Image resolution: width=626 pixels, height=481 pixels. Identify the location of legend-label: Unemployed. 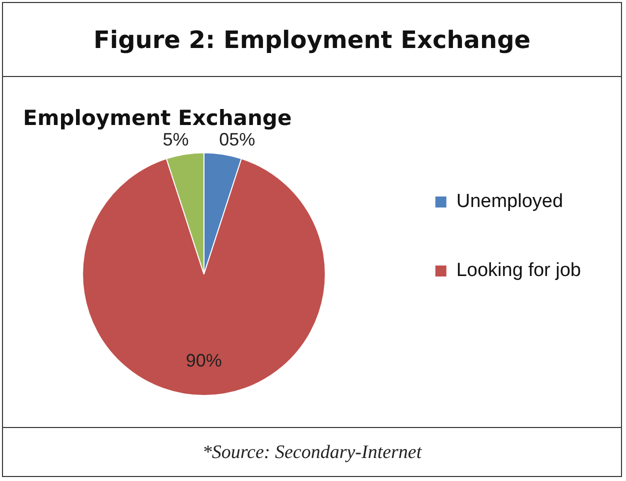
(510, 201).